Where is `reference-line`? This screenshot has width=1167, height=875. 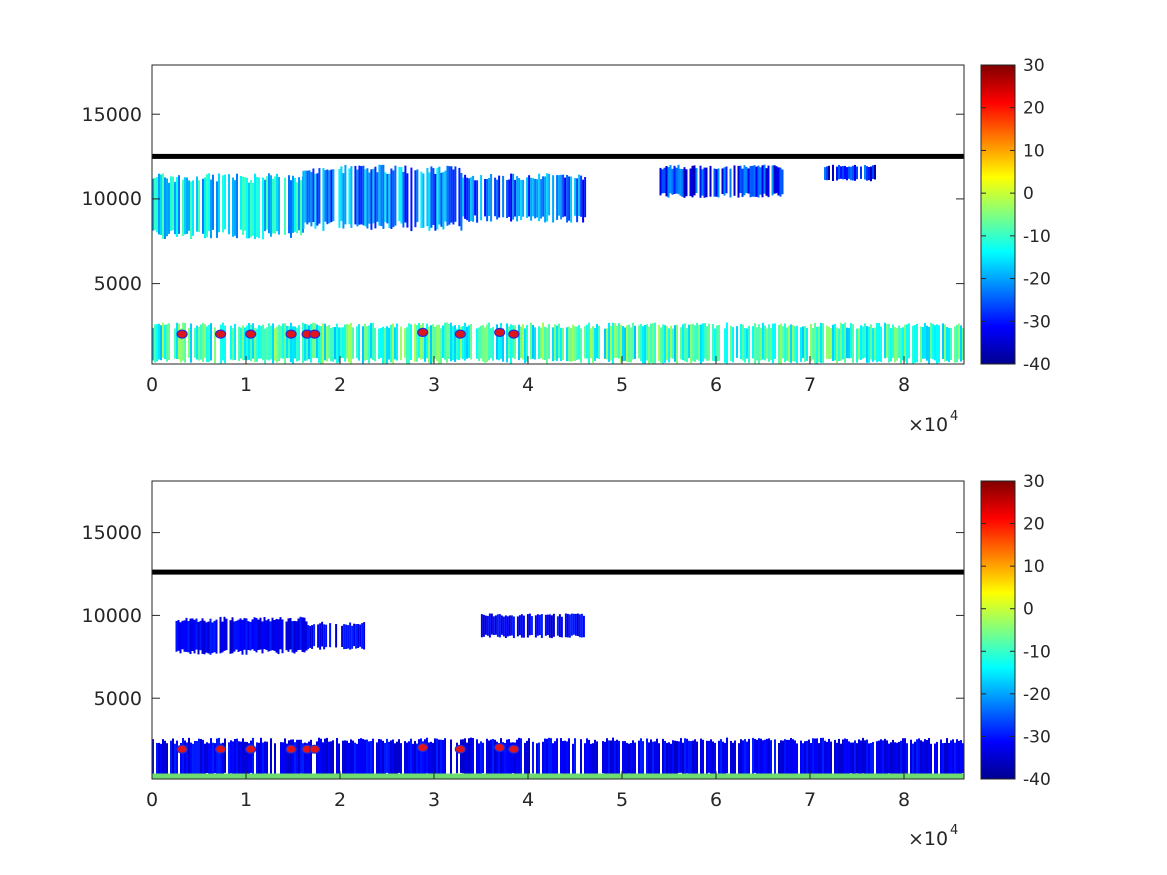 reference-line is located at coordinates (558, 572).